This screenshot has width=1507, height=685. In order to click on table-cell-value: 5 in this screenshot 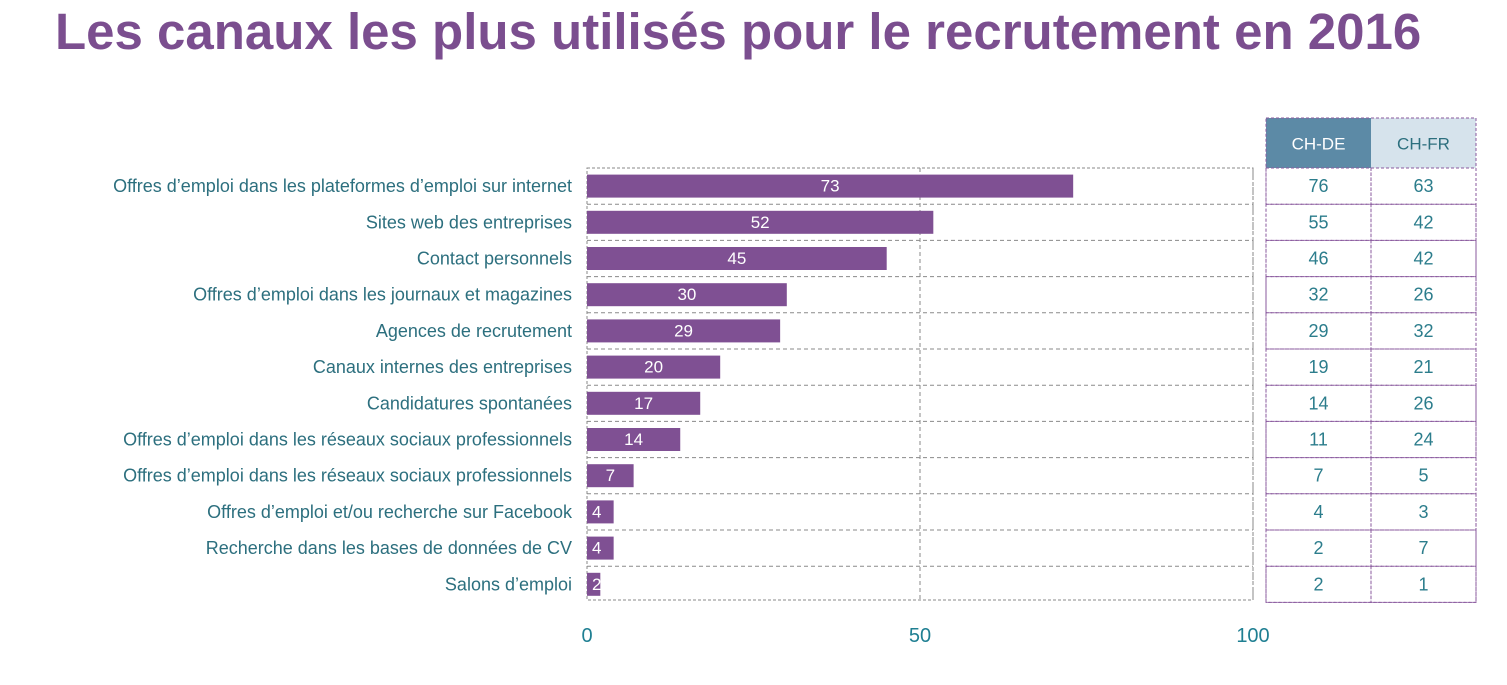, I will do `click(1423, 476)`.